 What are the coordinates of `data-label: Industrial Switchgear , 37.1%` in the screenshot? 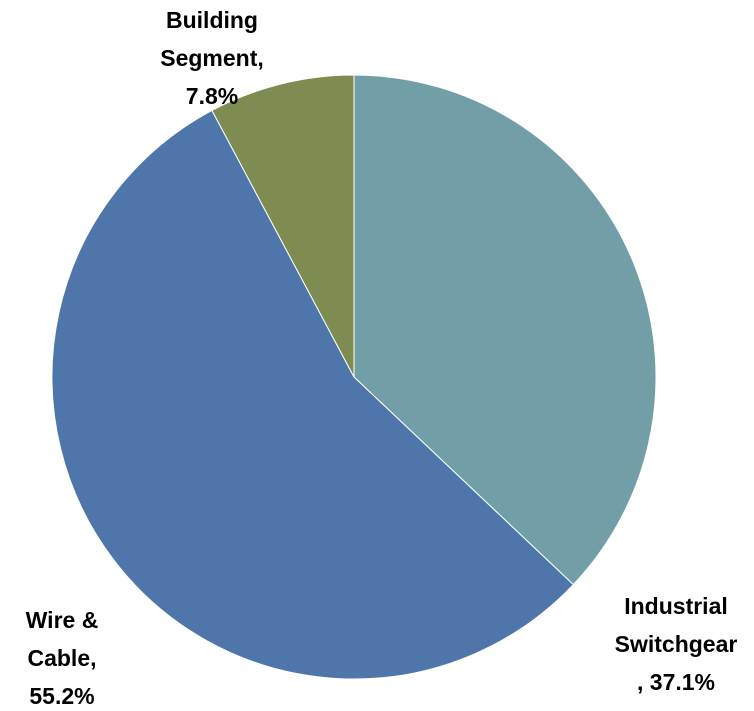 It's located at (676, 644).